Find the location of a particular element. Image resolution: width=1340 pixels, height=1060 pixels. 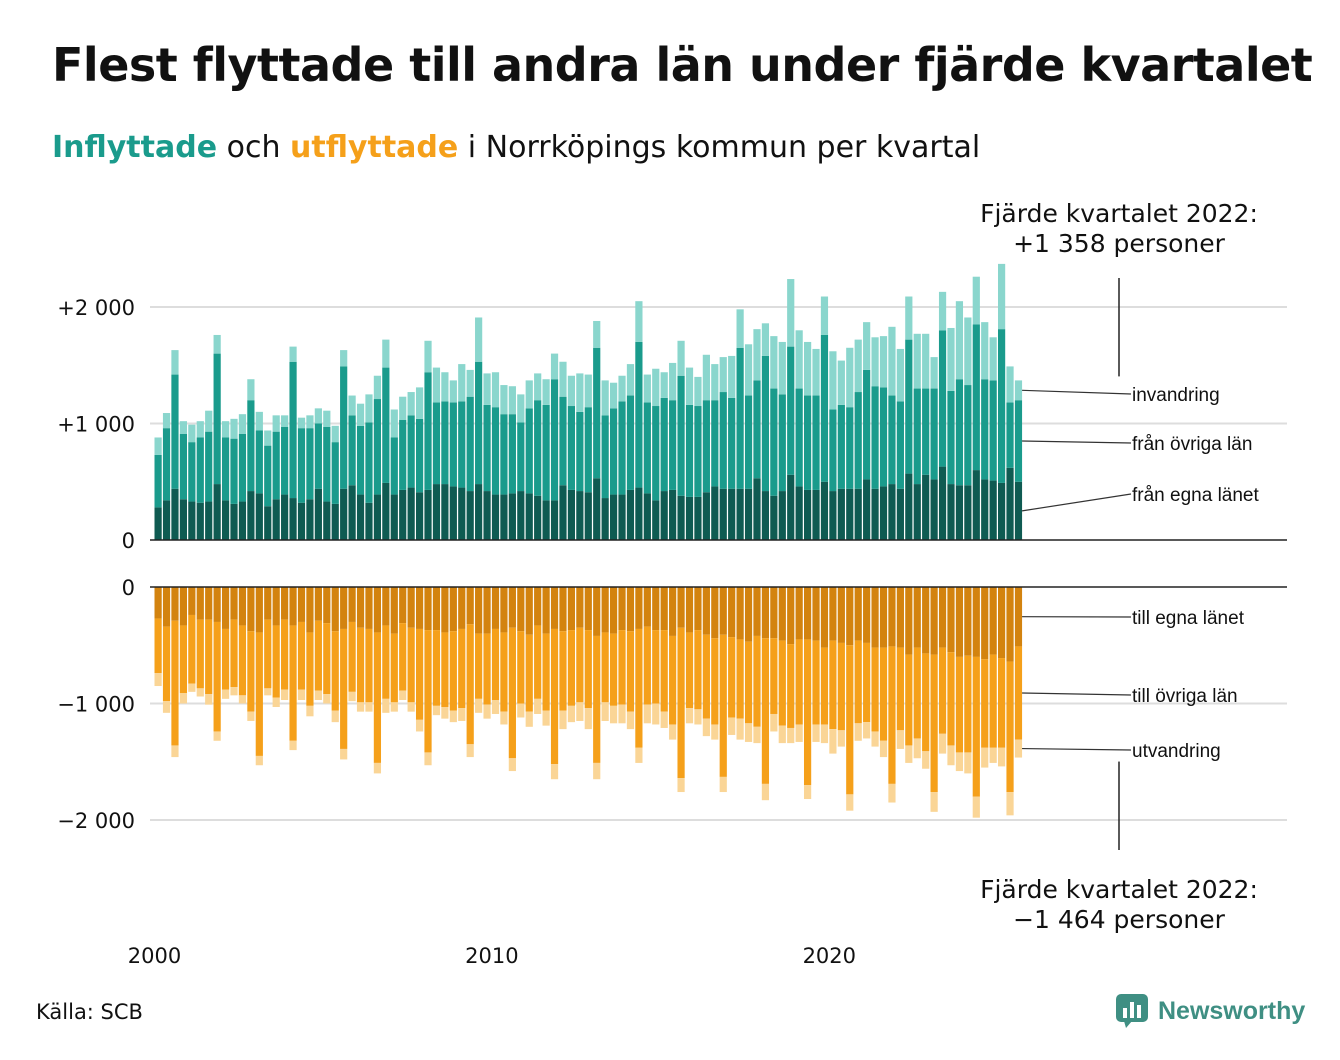

series-label-out: utvandring is located at coordinates (1176, 751).